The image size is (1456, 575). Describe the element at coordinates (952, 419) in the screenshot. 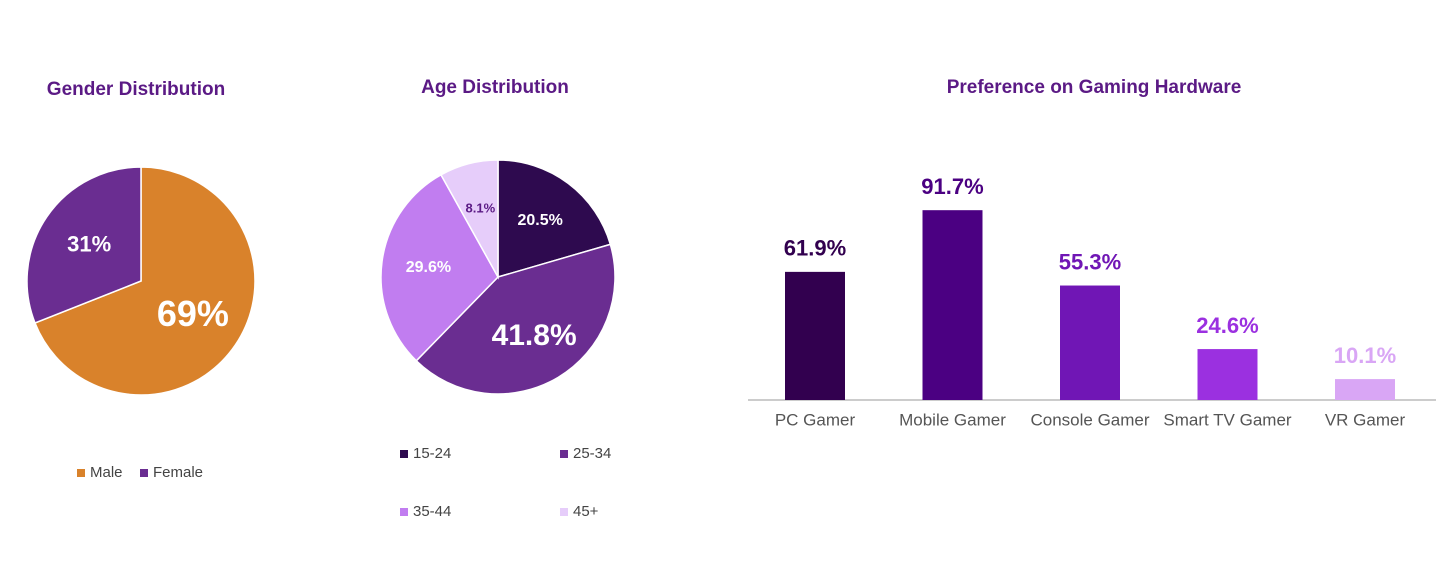

I see `x-tick-label: Mobile Gamer` at that location.